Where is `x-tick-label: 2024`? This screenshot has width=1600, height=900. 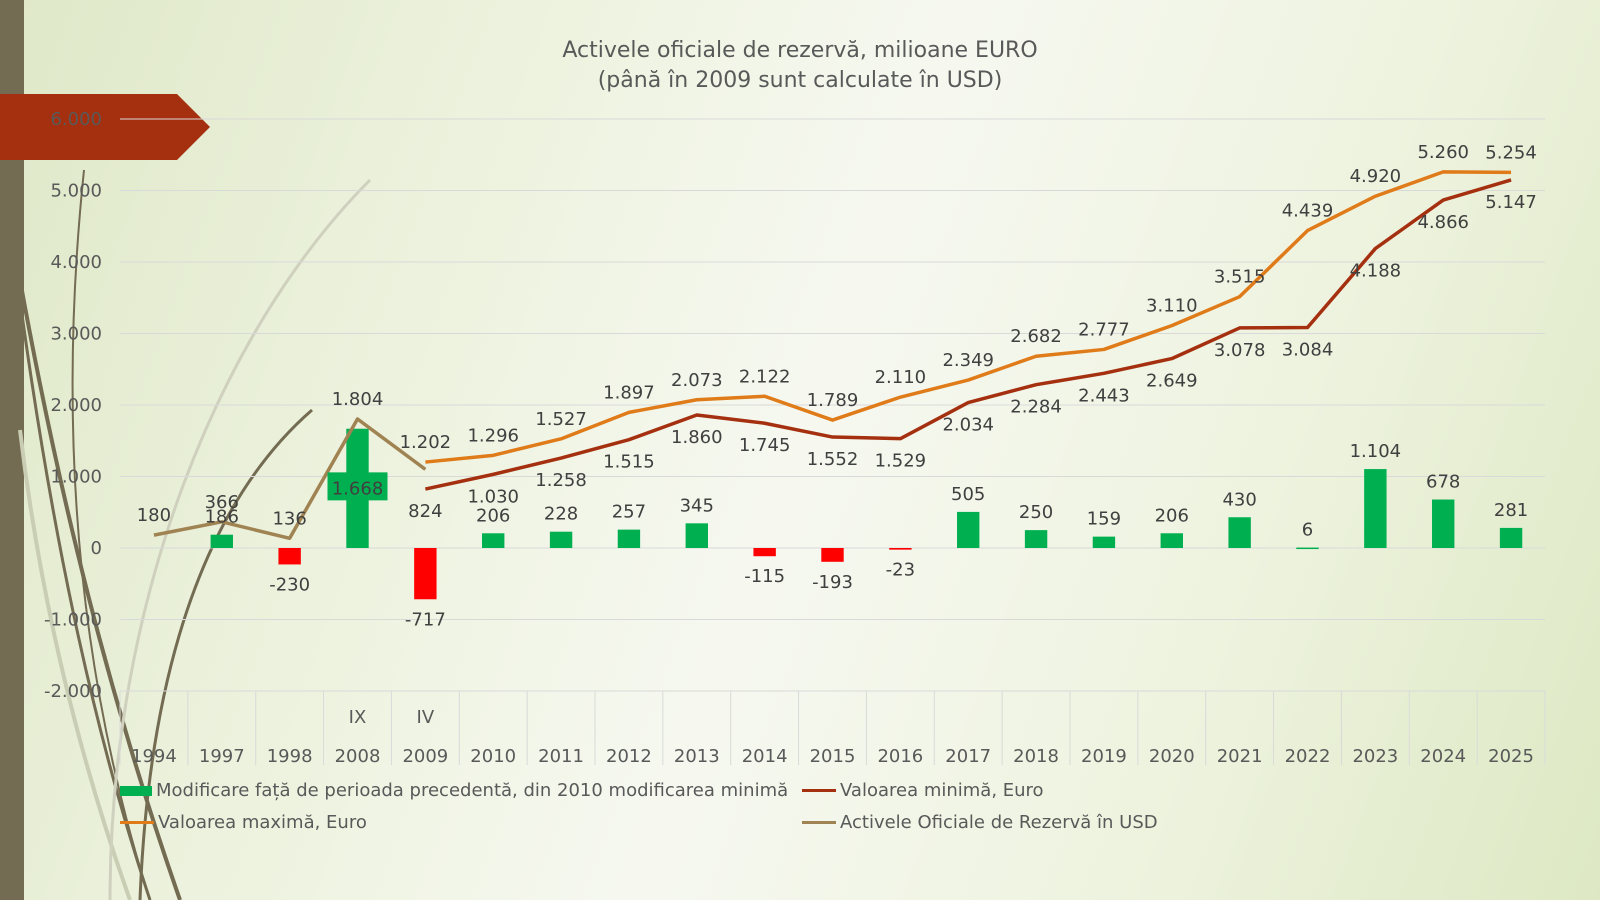 x-tick-label: 2024 is located at coordinates (1443, 756).